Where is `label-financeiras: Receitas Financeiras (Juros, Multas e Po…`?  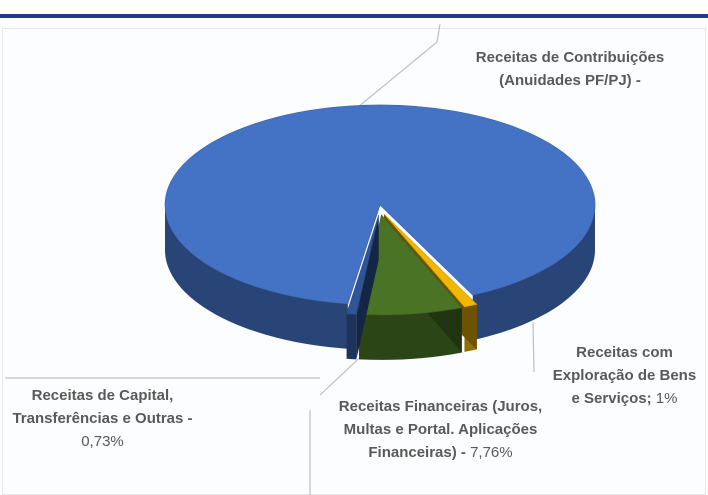
label-financeiras: Receitas Financeiras (Juros, Multas e Po… is located at coordinates (440, 429).